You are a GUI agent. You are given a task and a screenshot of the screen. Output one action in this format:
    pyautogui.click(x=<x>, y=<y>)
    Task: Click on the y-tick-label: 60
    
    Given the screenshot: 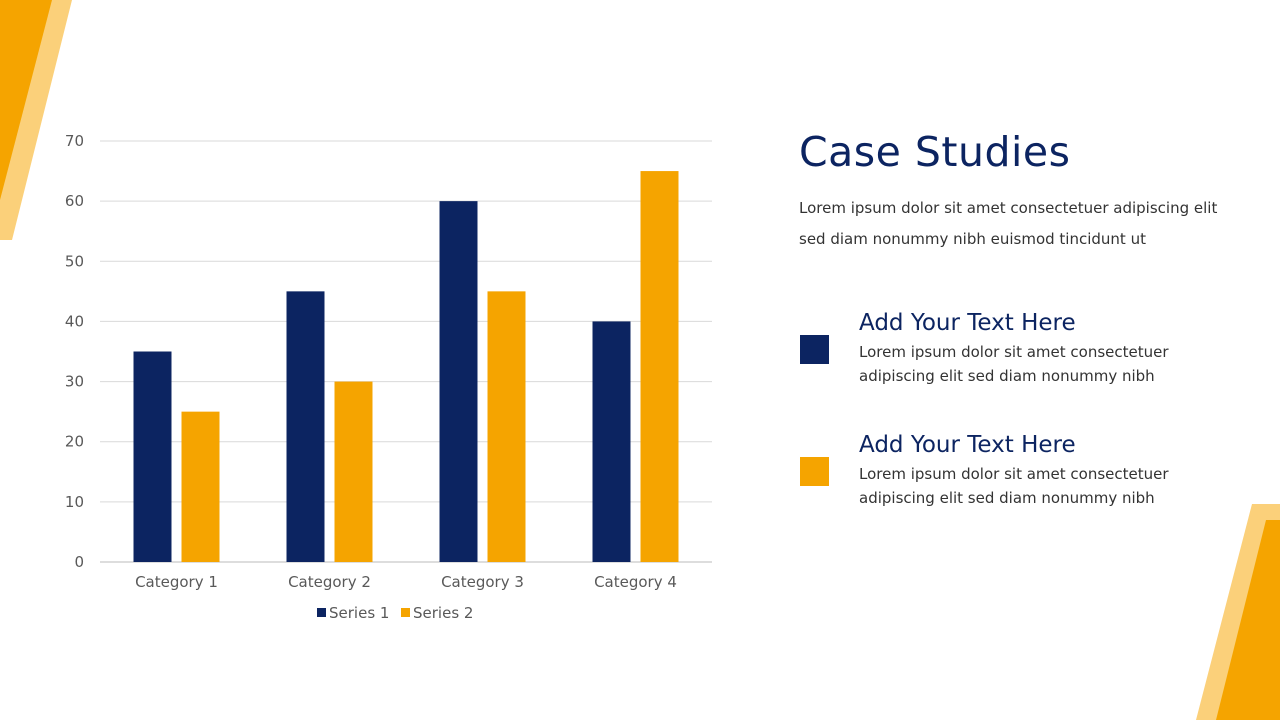 What is the action you would take?
    pyautogui.click(x=74, y=201)
    